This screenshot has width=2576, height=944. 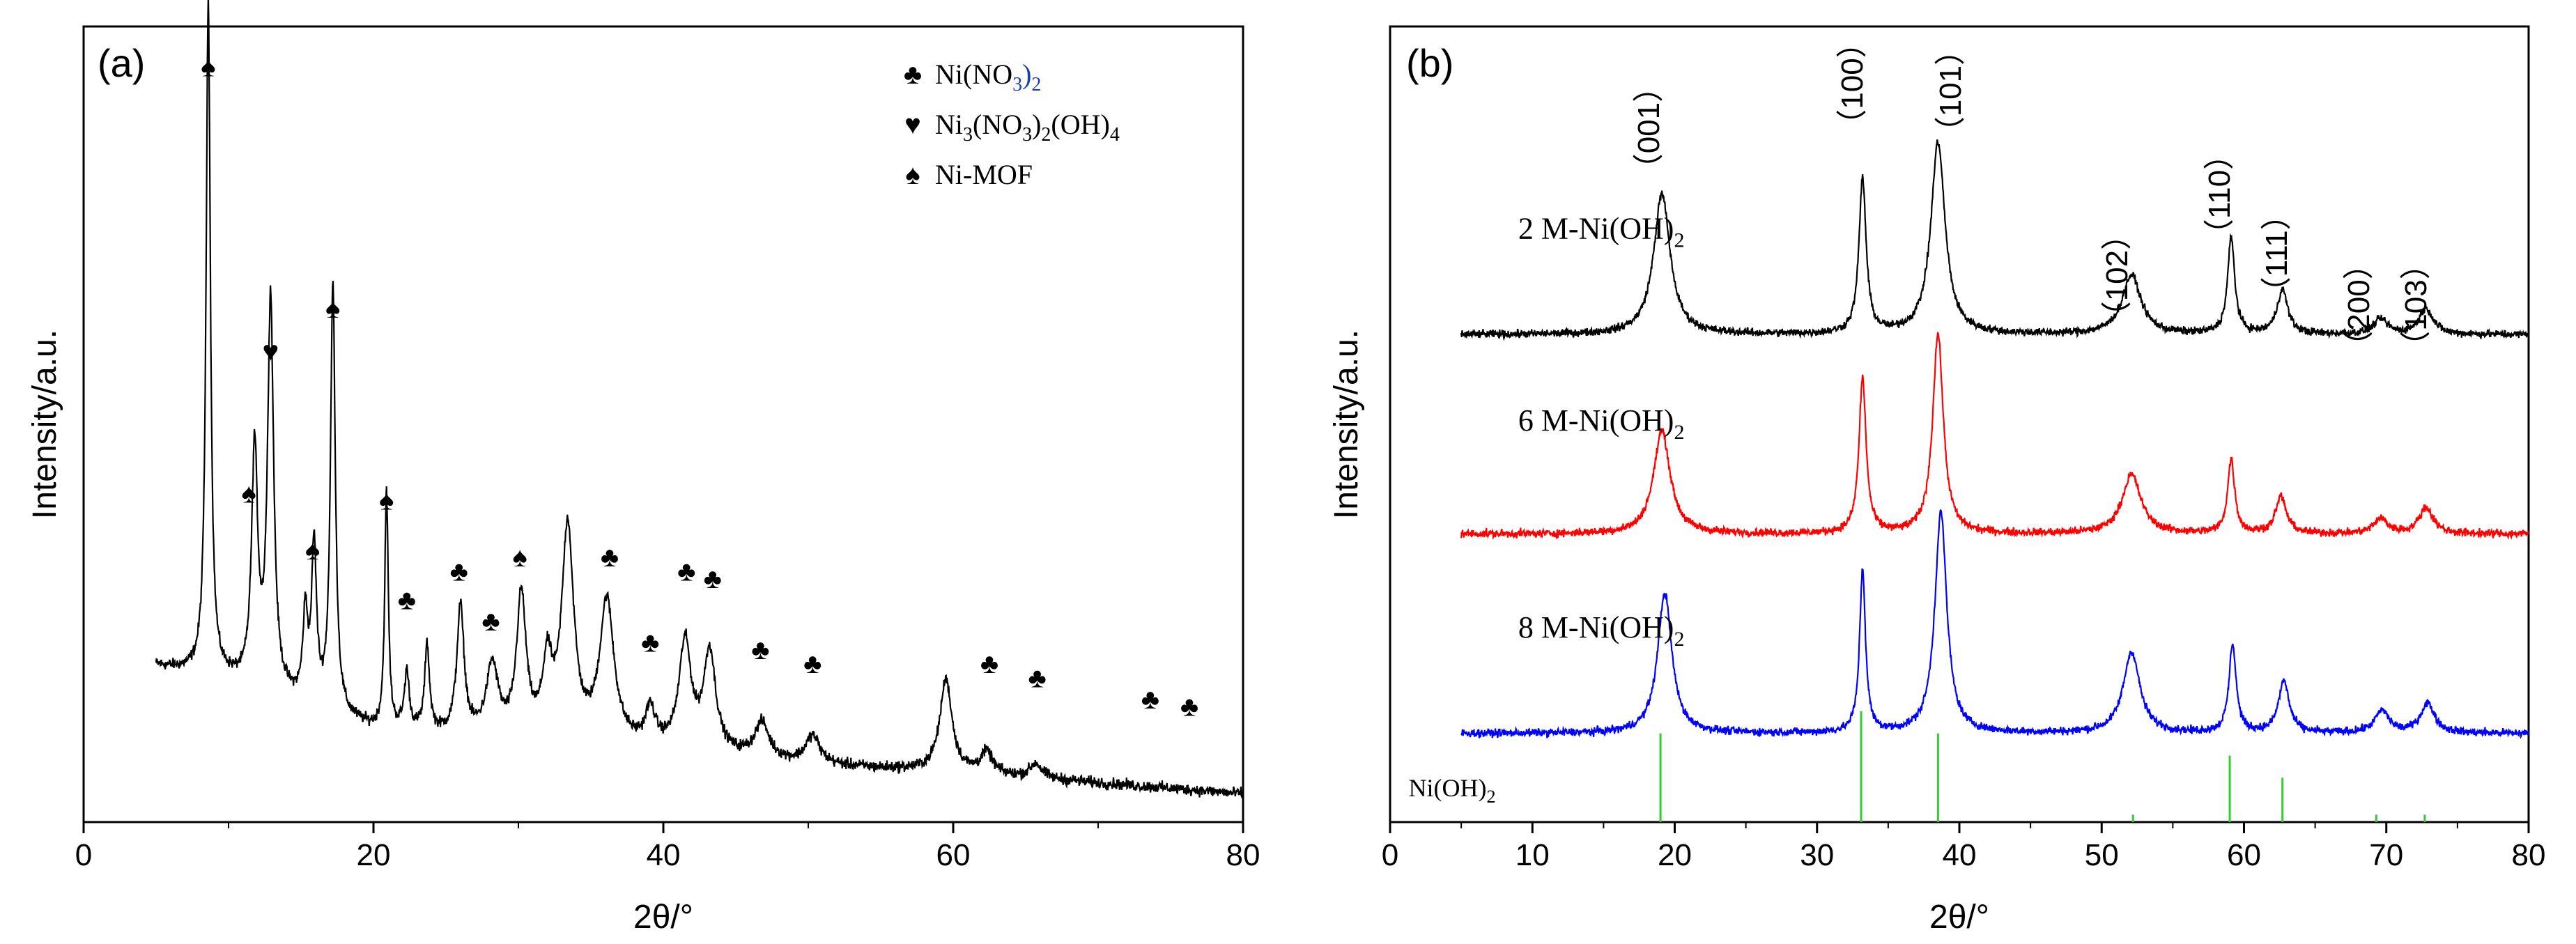 What do you see at coordinates (1390, 855) in the screenshot?
I see `panel-b-x-tick-label: 0` at bounding box center [1390, 855].